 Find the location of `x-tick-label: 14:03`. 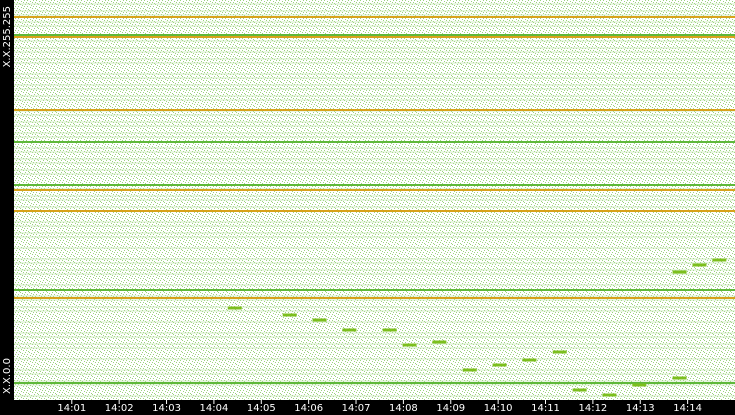

x-tick-label: 14:03 is located at coordinates (166, 408).